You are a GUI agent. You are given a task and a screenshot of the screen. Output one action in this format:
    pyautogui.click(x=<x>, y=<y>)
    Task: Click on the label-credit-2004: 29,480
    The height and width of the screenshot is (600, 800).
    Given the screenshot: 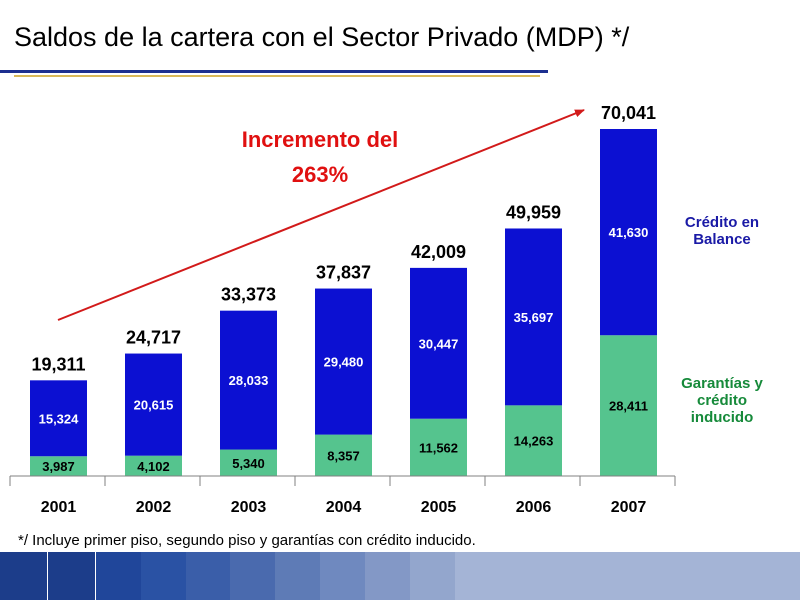 What is the action you would take?
    pyautogui.click(x=344, y=362)
    